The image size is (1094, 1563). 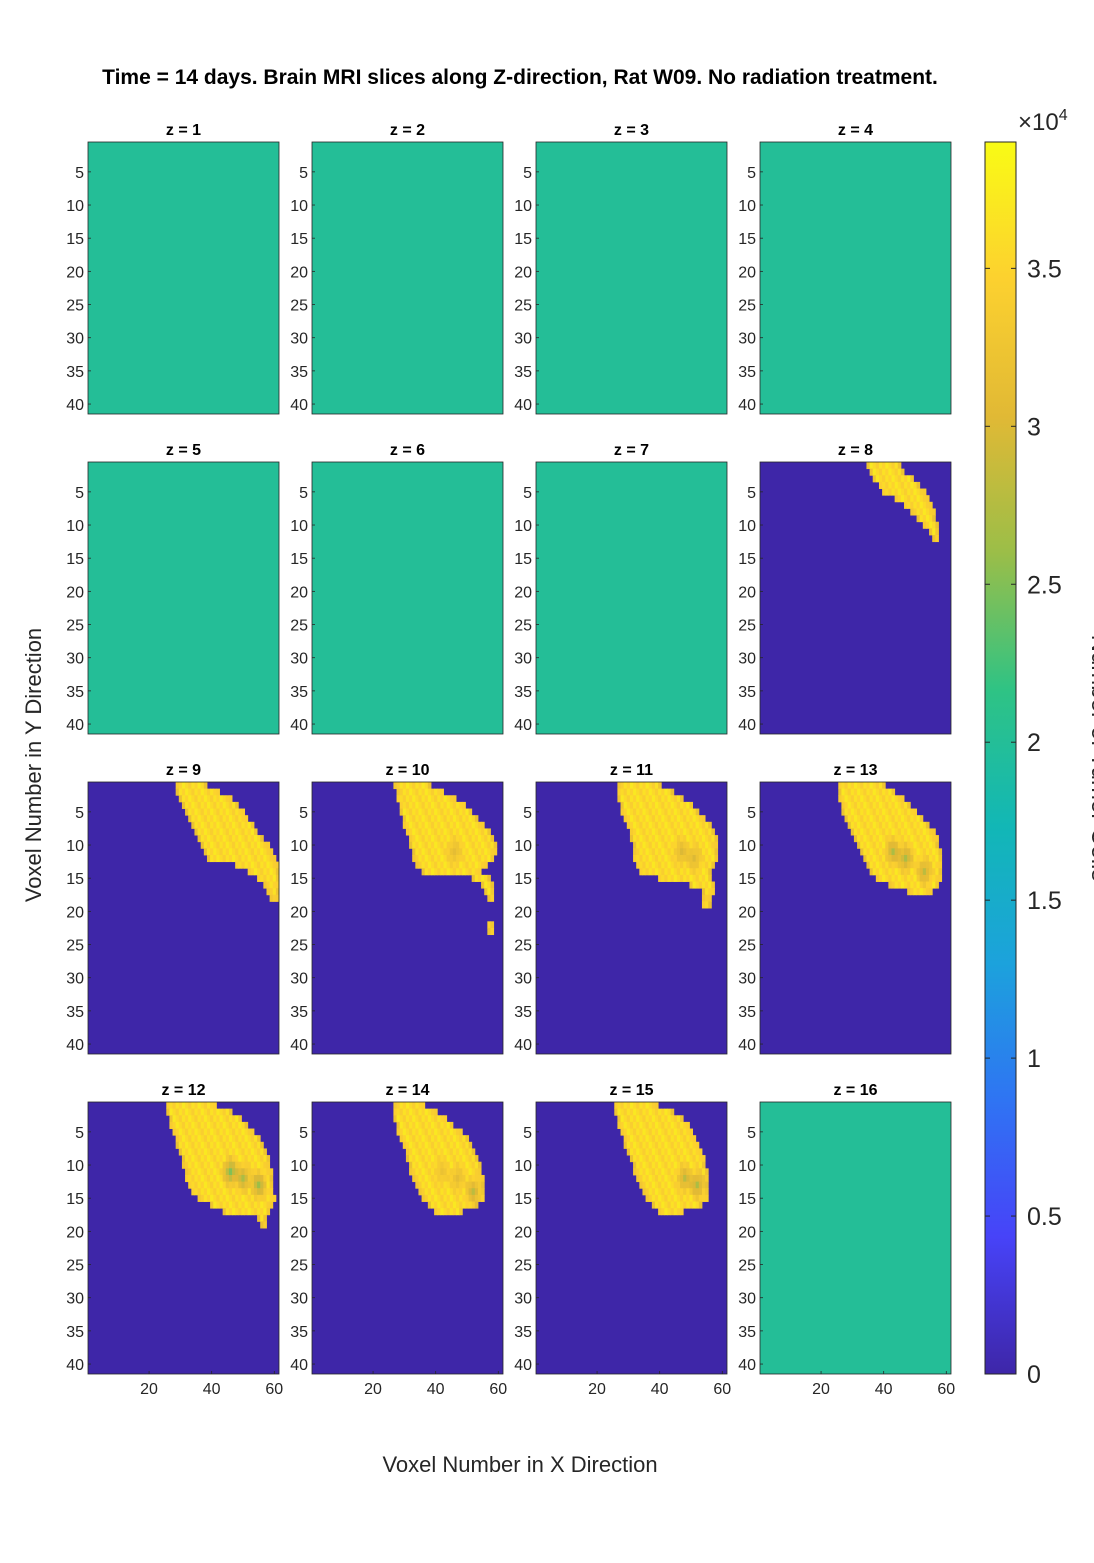 What do you see at coordinates (631, 598) in the screenshot?
I see `panel-background` at bounding box center [631, 598].